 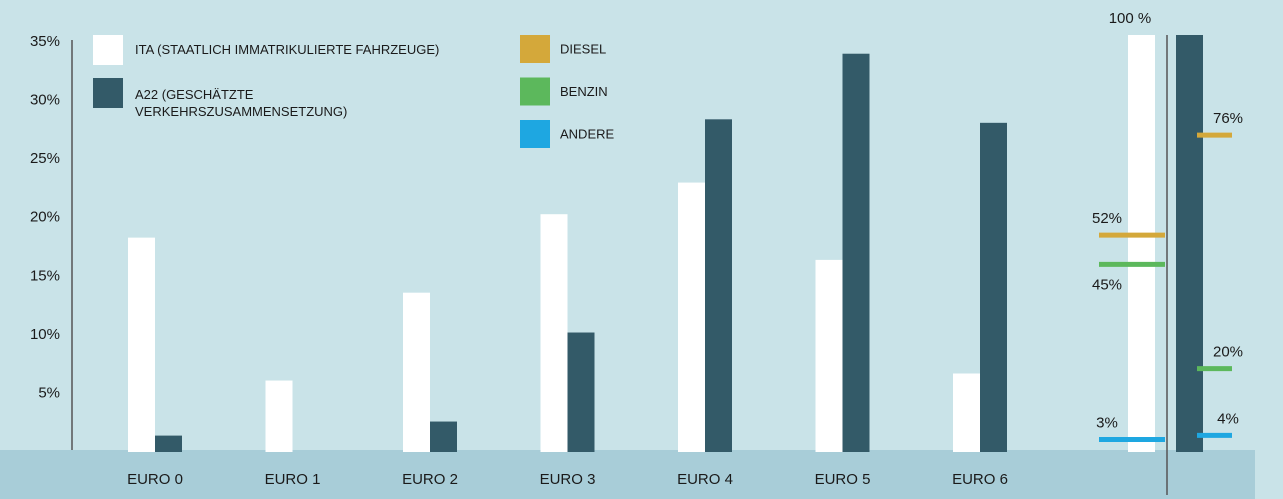 I want to click on y-tick-label: 30%, so click(x=45, y=100).